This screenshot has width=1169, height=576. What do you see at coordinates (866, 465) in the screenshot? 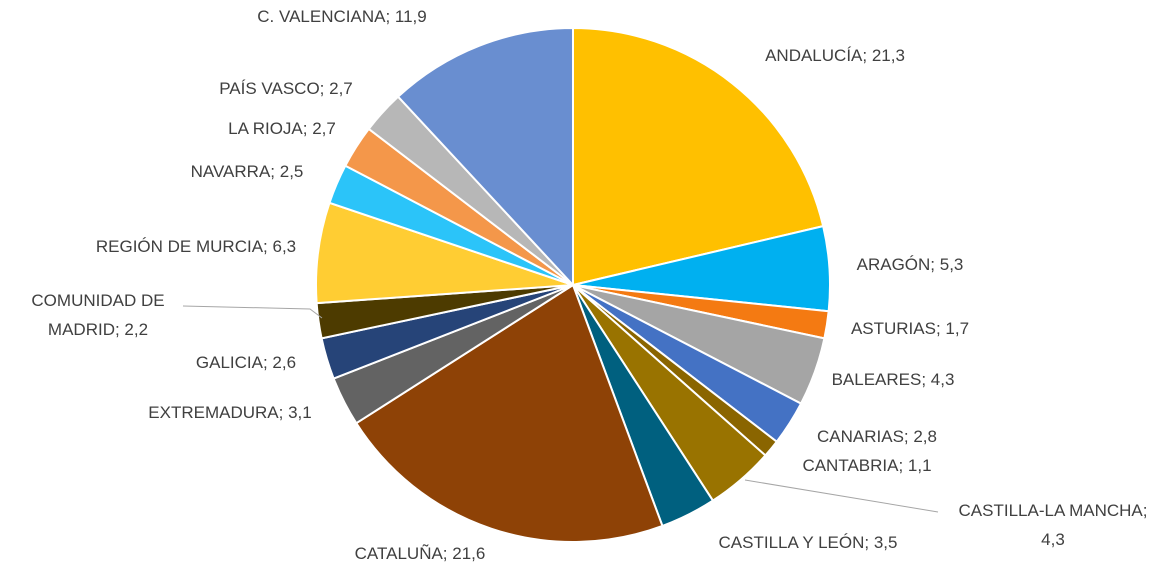
I see `data-label: CANTABRIA; 1,1` at bounding box center [866, 465].